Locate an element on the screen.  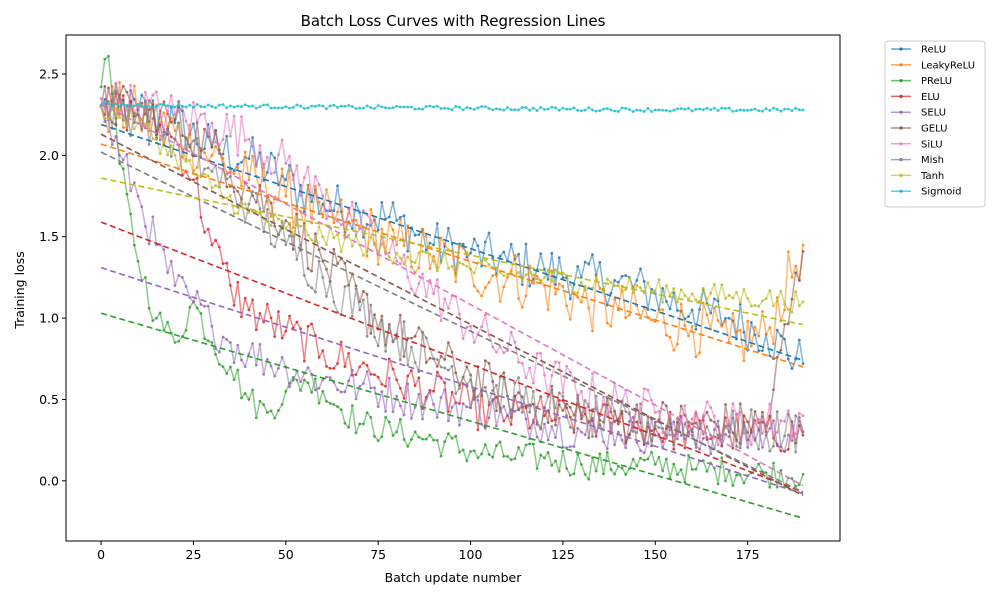
legend-label: GELU is located at coordinates (934, 129).